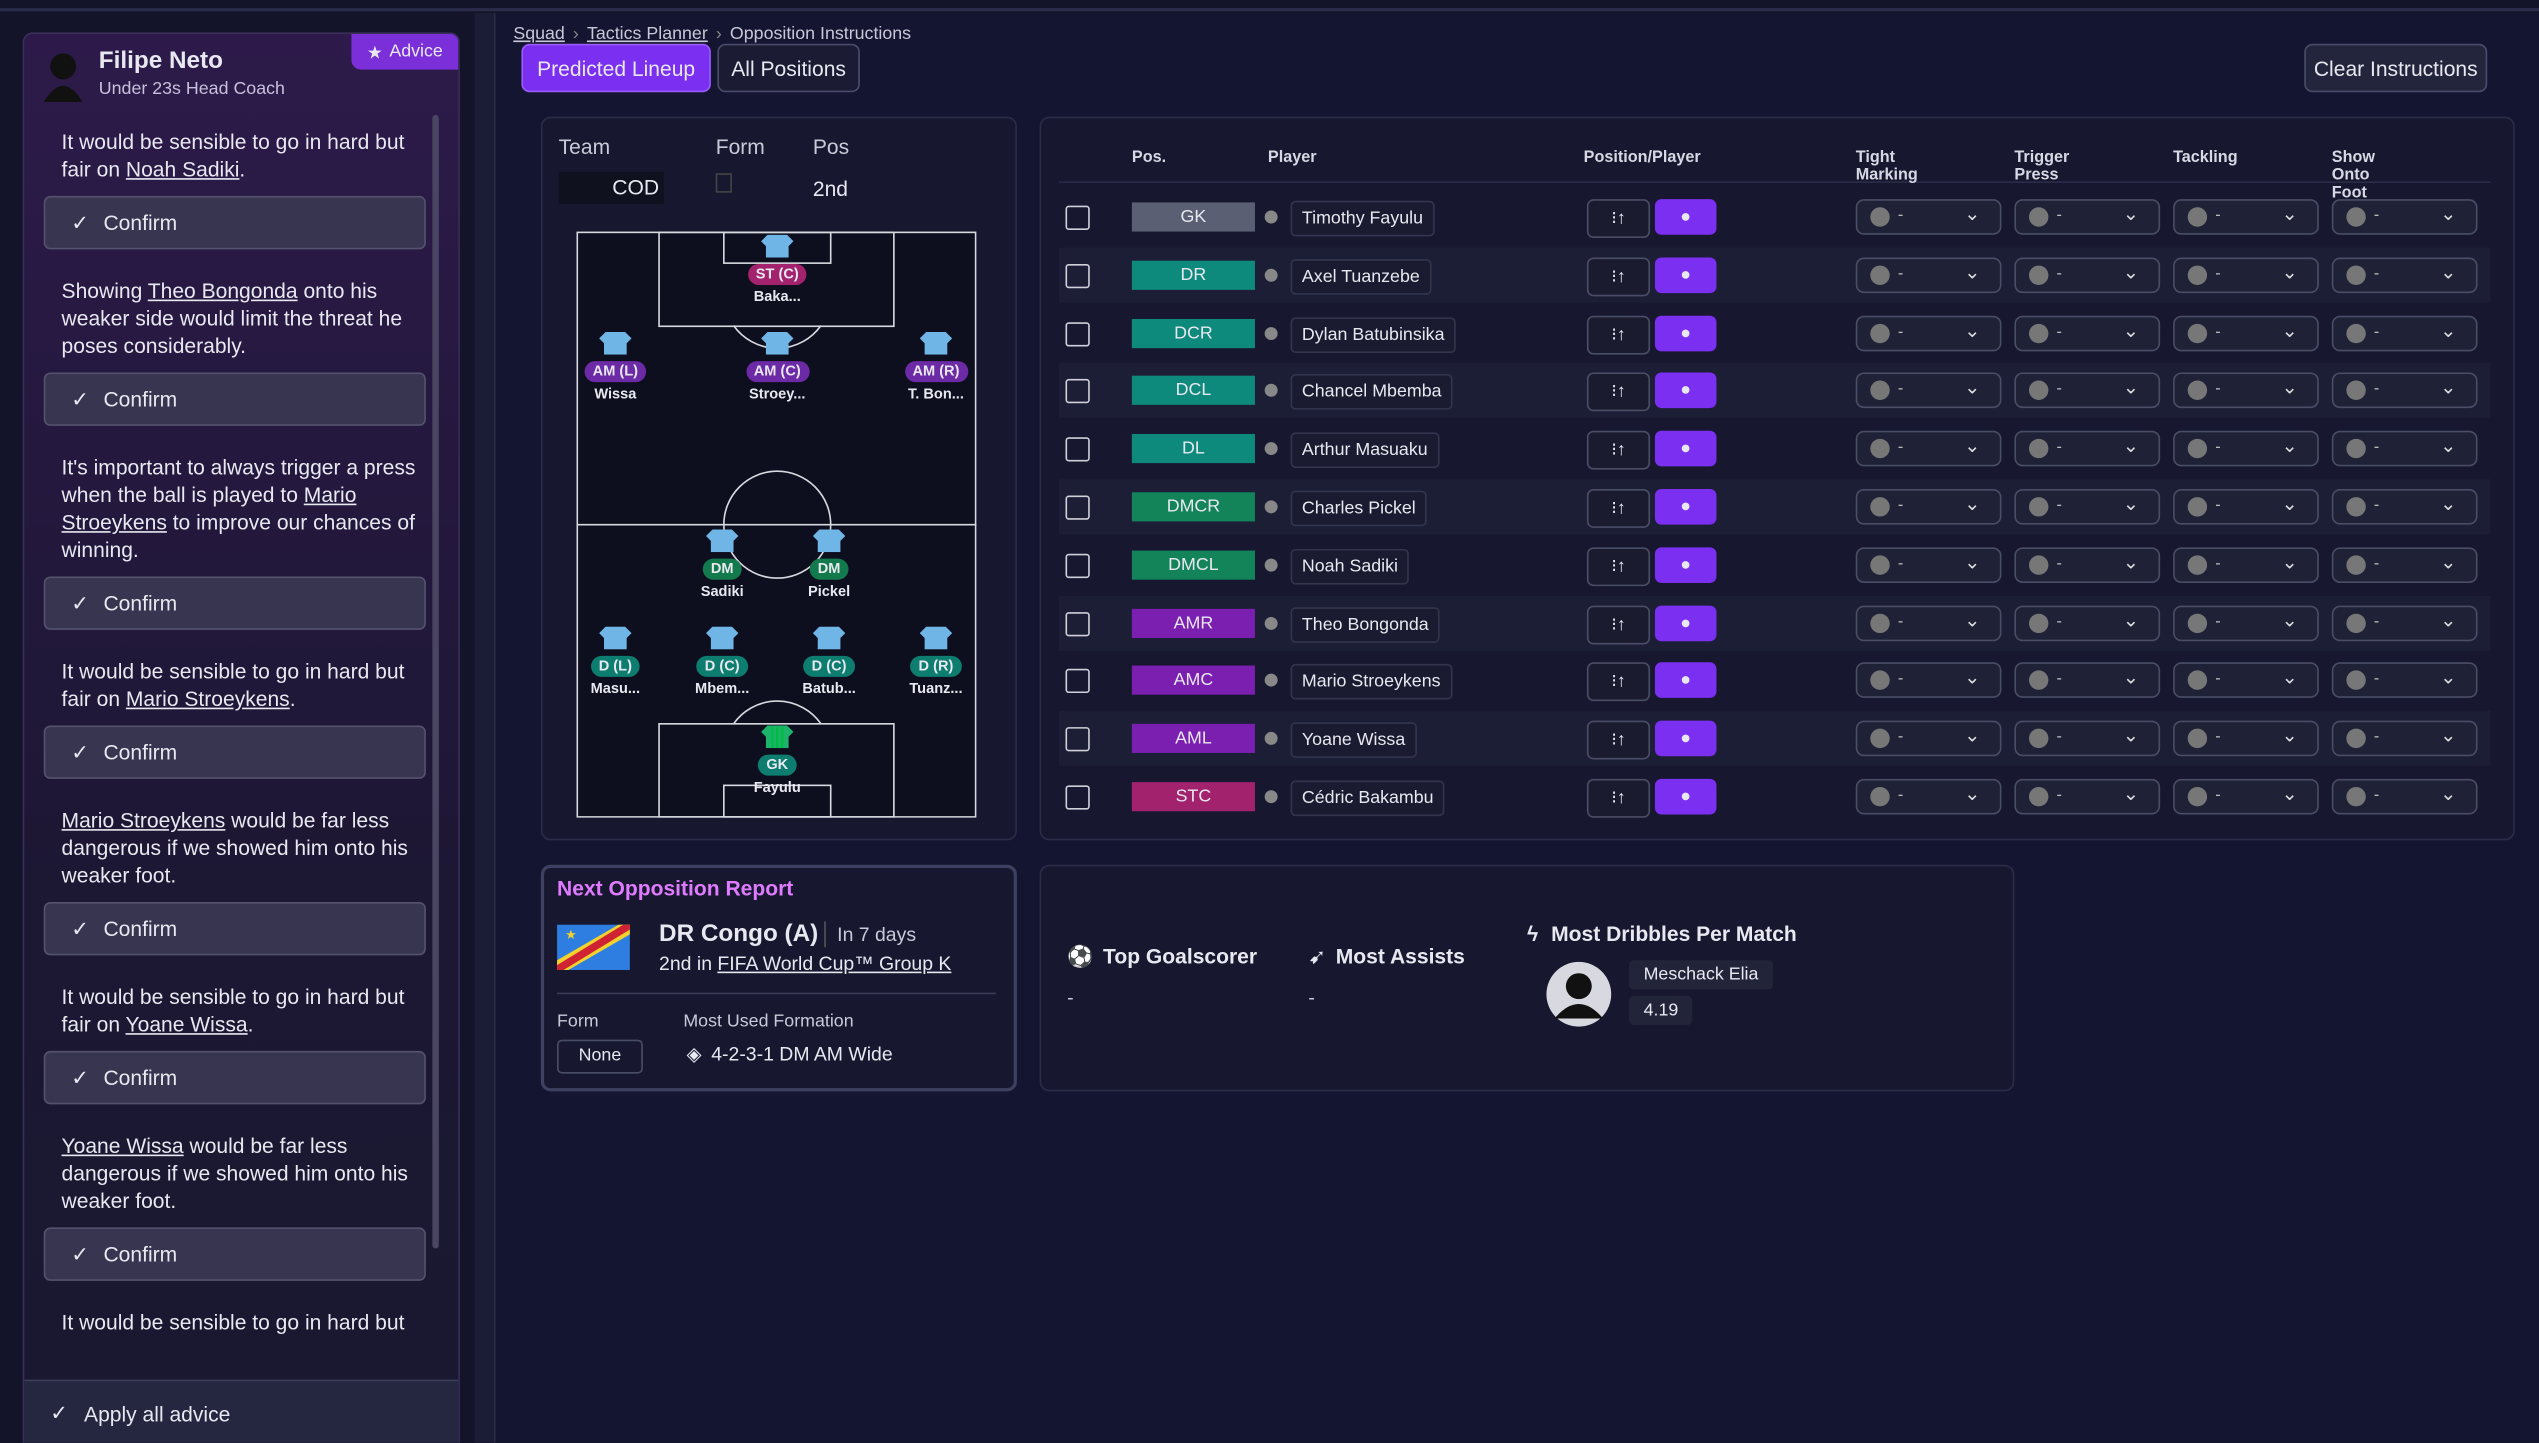 The width and height of the screenshot is (2539, 1443). What do you see at coordinates (788, 68) in the screenshot?
I see `tab: All Positions` at bounding box center [788, 68].